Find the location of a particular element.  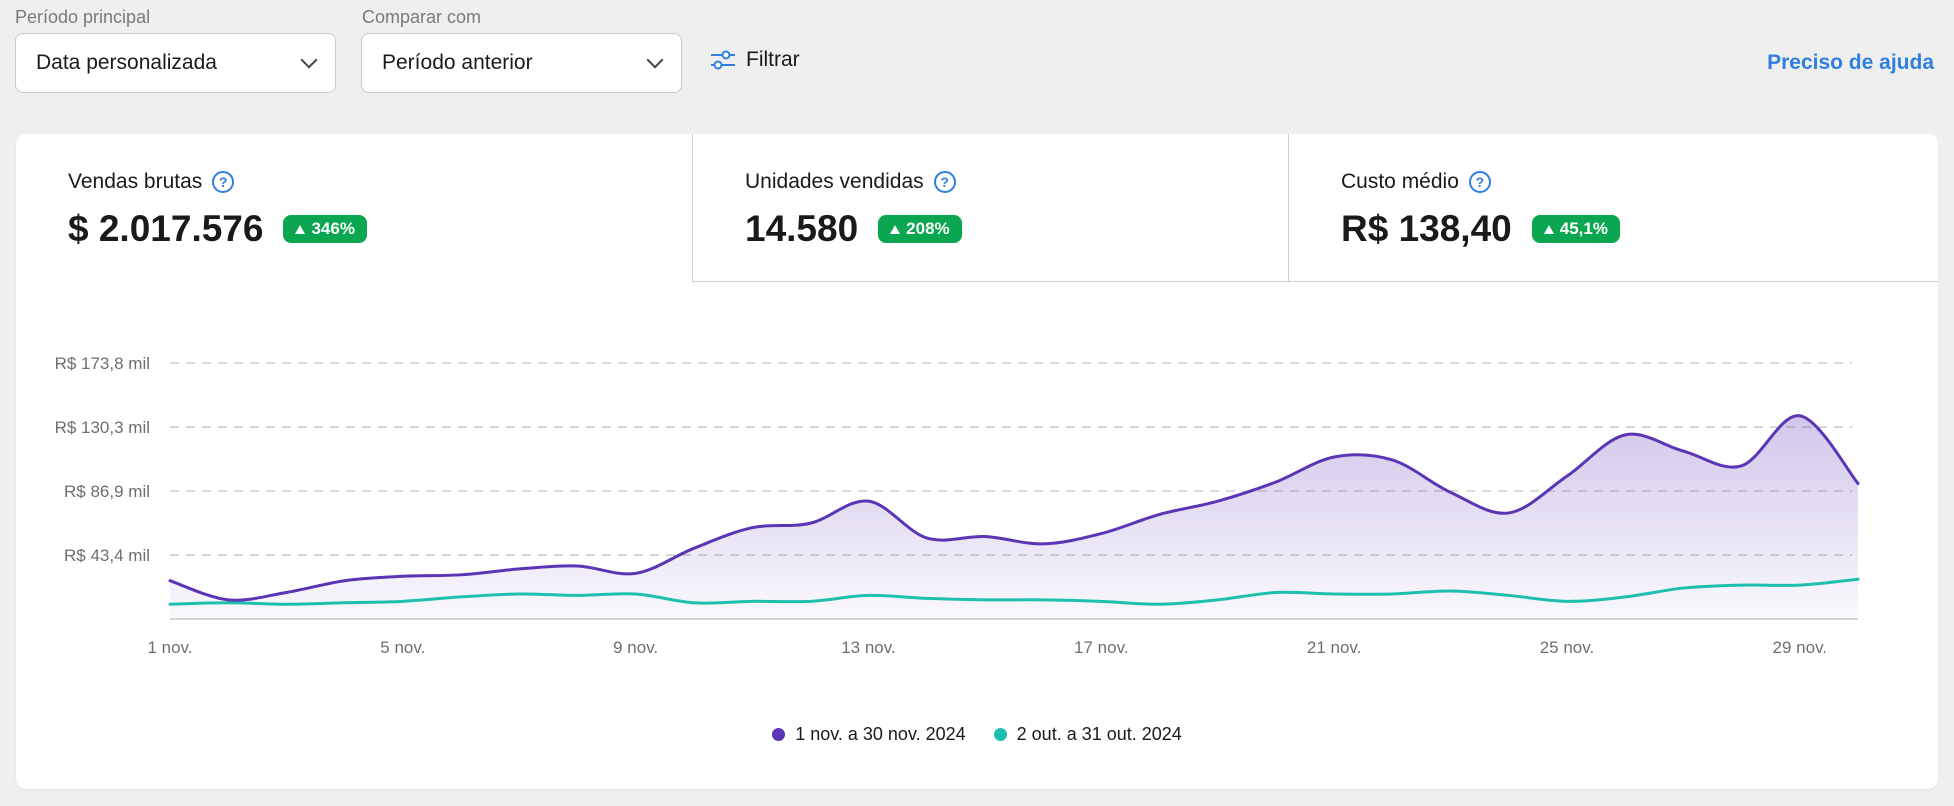

x-tick-label: 17 nov. is located at coordinates (1101, 647).